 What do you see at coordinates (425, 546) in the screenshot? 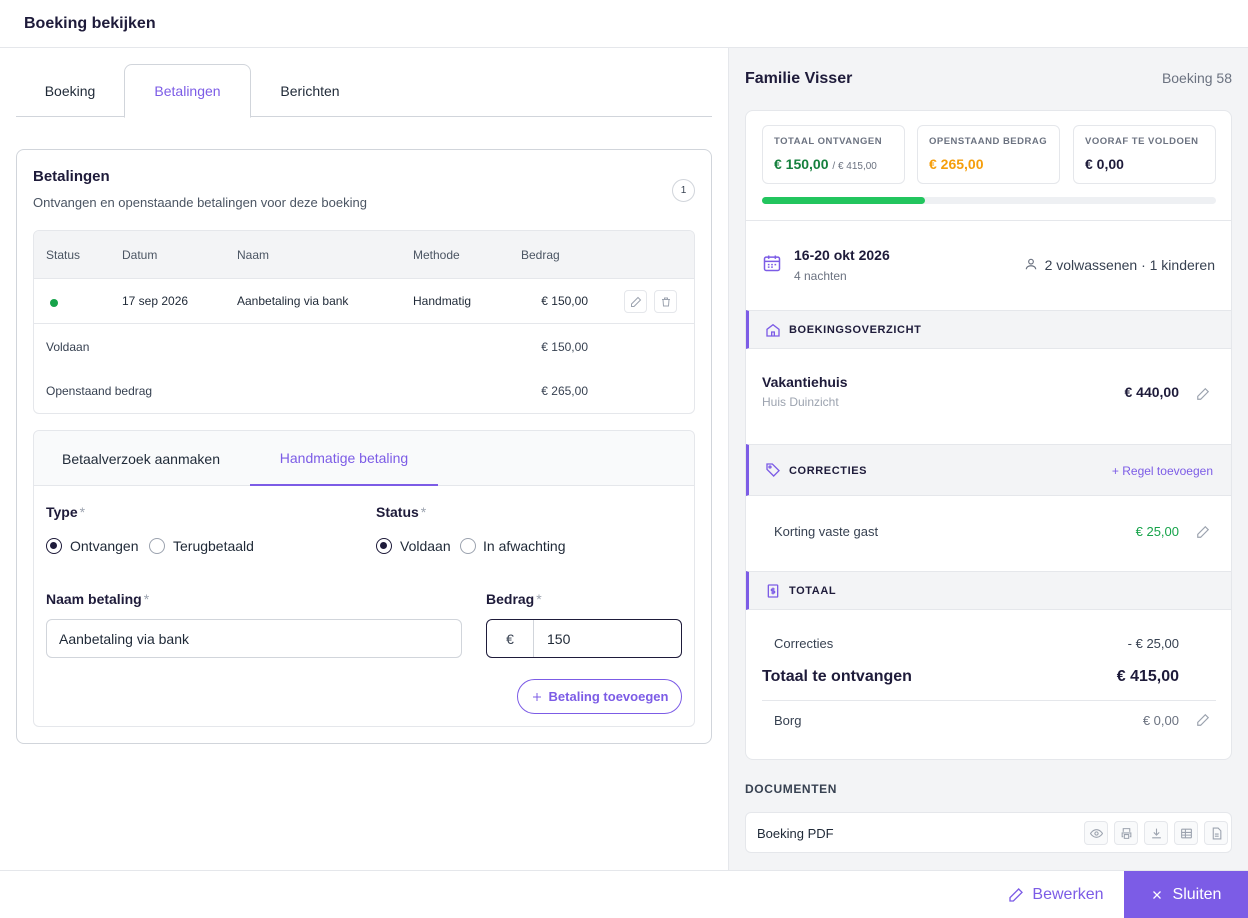
I see `radio-voldaan-label: Voldaan` at bounding box center [425, 546].